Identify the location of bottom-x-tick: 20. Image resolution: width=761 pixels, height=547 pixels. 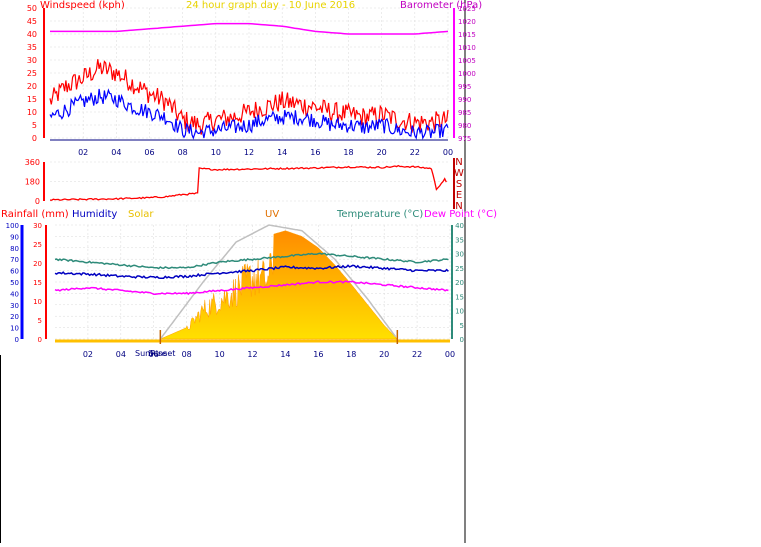
(384, 354).